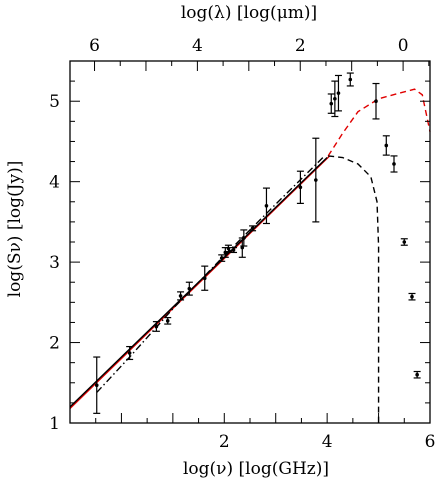 This screenshot has height=484, width=436. What do you see at coordinates (256, 469) in the screenshot?
I see `x-axis-label: log(ν) [log(GHz)]` at bounding box center [256, 469].